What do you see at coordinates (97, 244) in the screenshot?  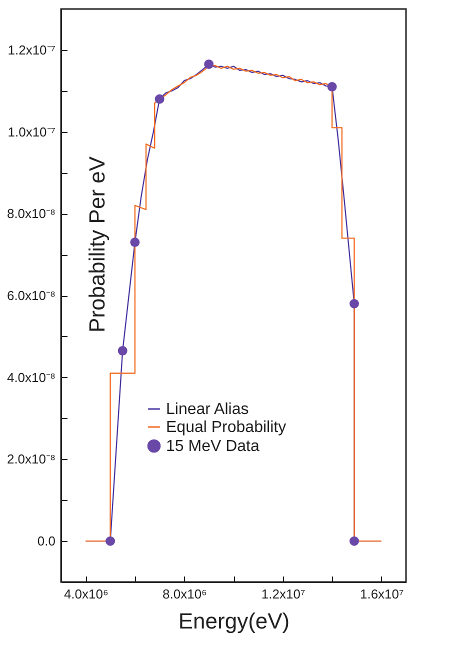 I see `y-axis-title: Probability Per eV` at bounding box center [97, 244].